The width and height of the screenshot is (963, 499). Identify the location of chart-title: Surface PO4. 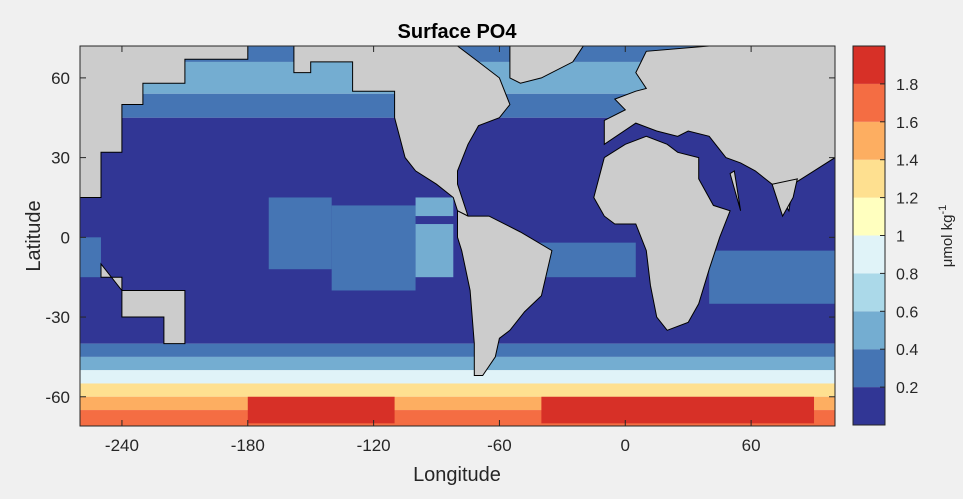
(458, 32).